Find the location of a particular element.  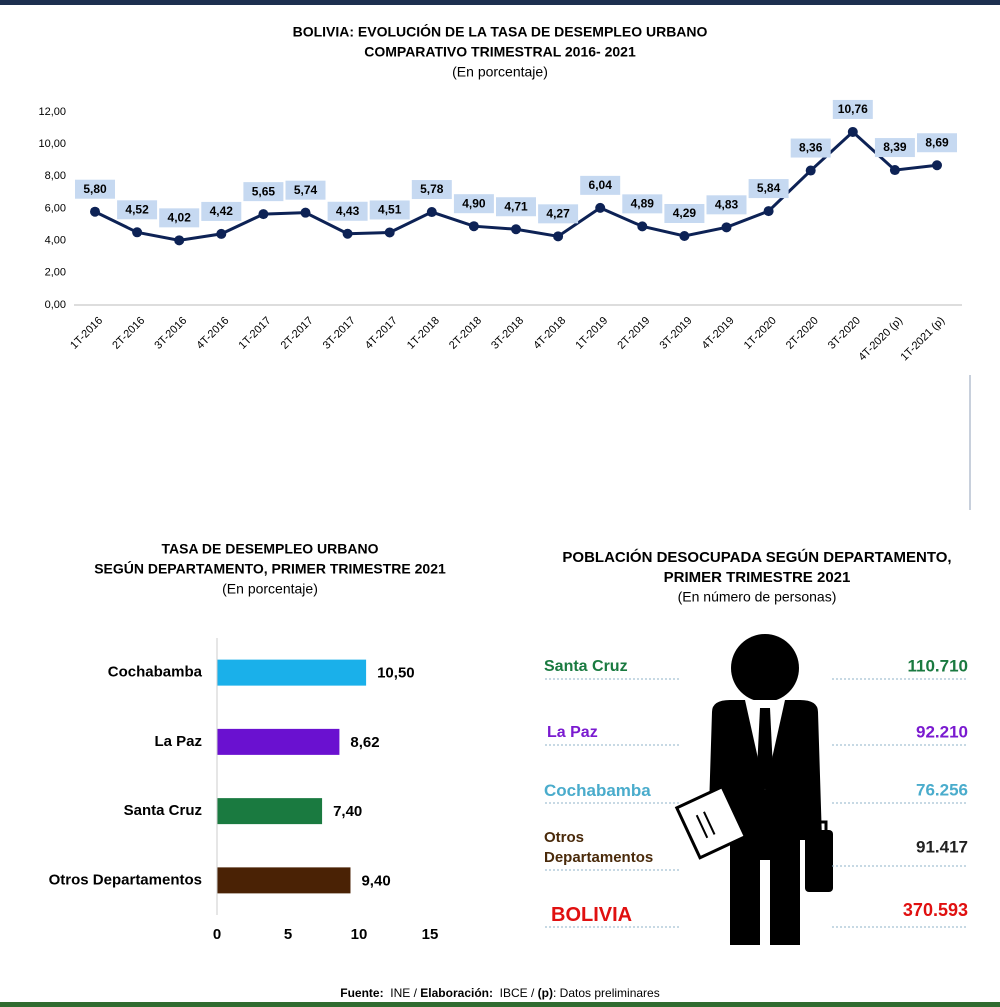

data-label: 10,50 is located at coordinates (396, 673).